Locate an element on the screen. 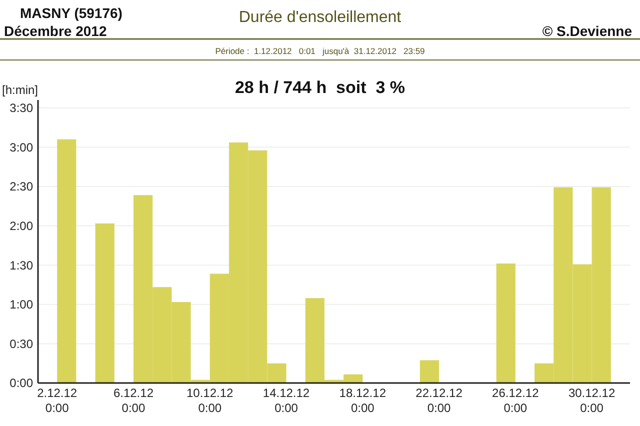 The width and height of the screenshot is (640, 426). x-tick-label: 30.12.12 0:00 is located at coordinates (592, 400).